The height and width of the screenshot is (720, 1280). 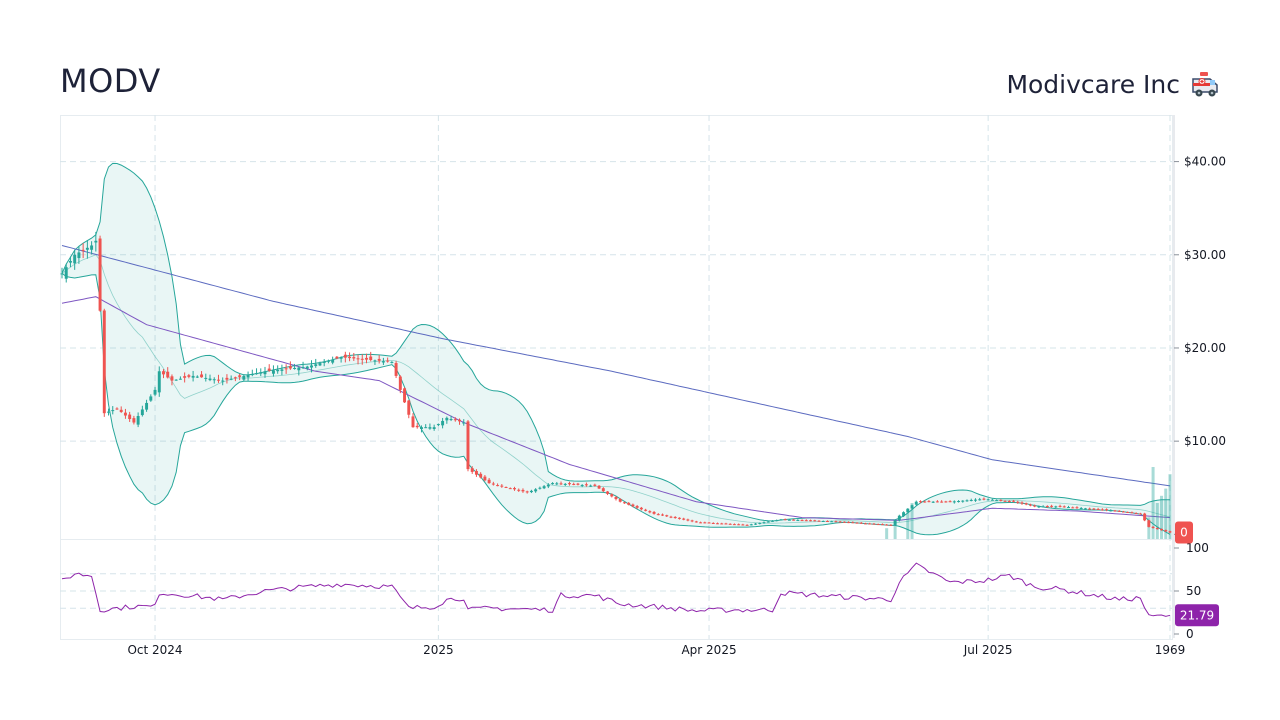 What do you see at coordinates (616, 589) in the screenshot?
I see `rsi-indicator` at bounding box center [616, 589].